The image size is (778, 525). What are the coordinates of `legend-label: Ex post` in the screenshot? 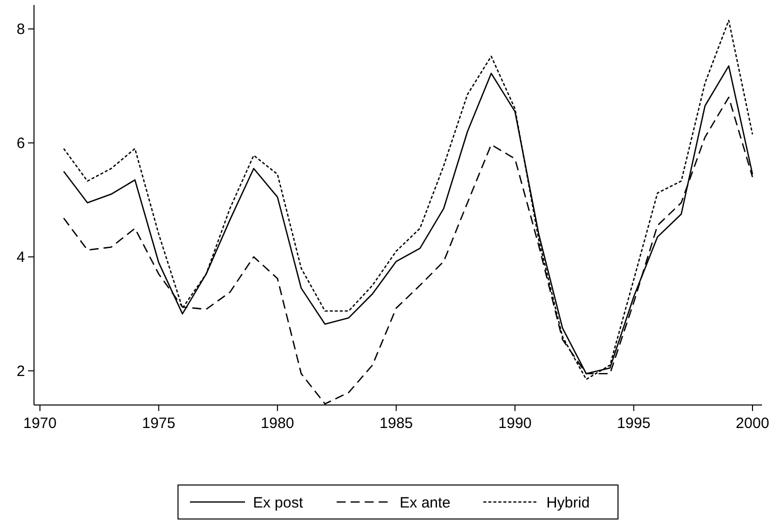 It's located at (278, 503).